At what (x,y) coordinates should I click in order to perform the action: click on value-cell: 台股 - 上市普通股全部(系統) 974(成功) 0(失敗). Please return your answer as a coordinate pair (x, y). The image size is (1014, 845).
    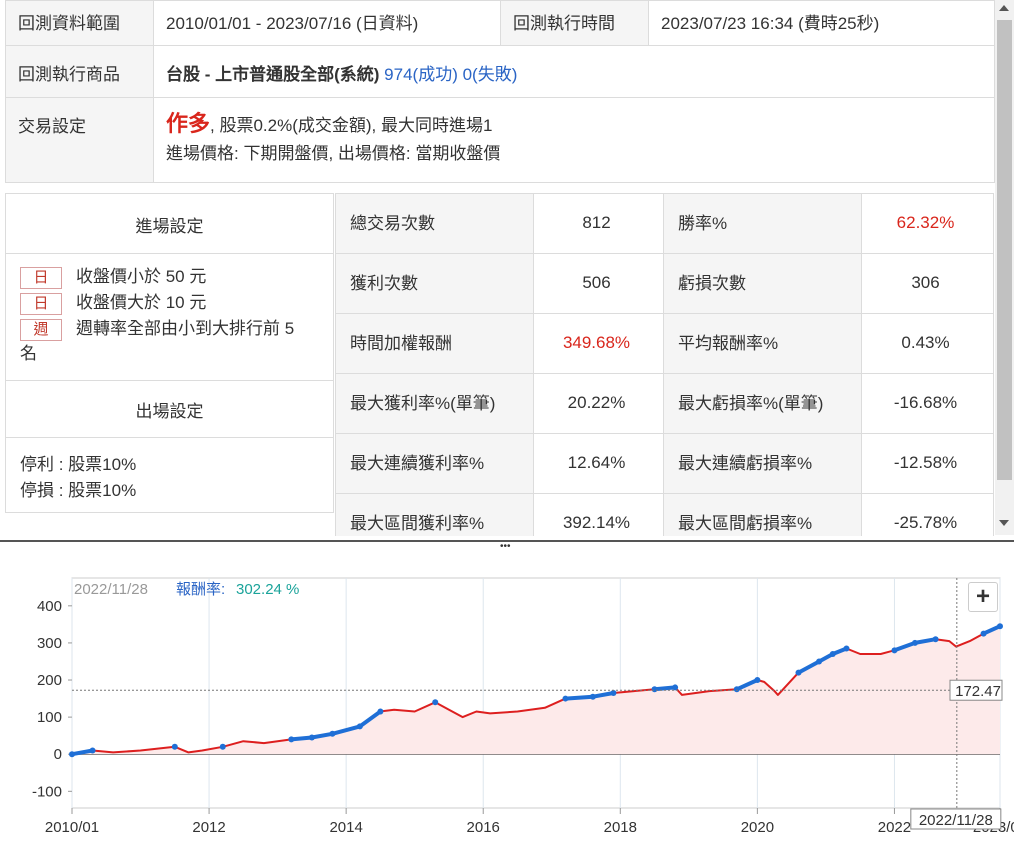
    Looking at the image, I should click on (574, 71).